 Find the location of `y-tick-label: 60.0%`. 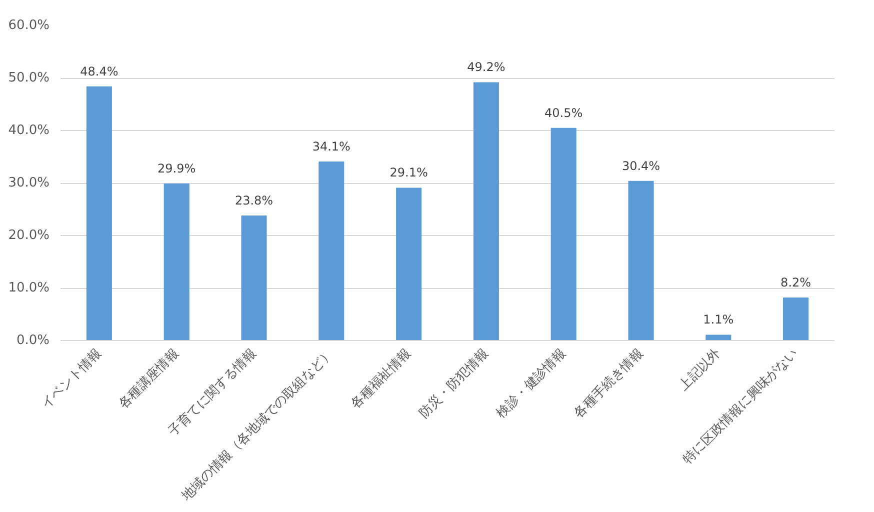

y-tick-label: 60.0% is located at coordinates (29, 25).